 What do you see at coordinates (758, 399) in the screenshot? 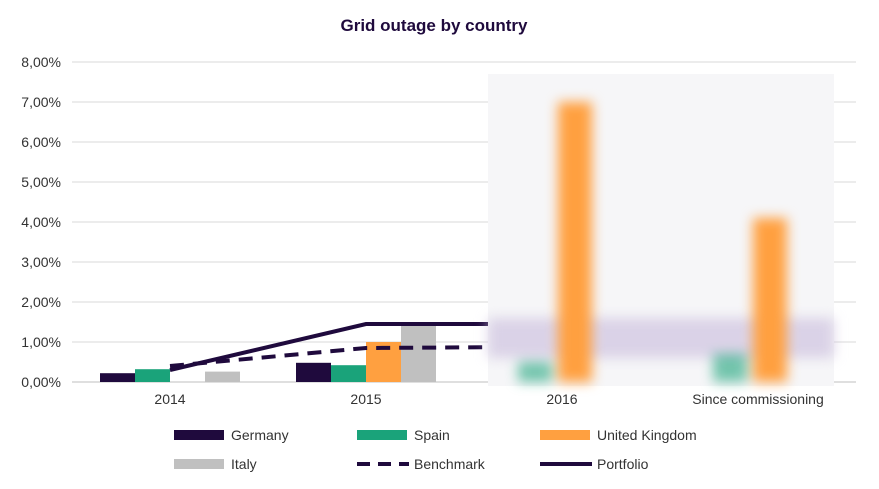
I see `x-tick-label: Since commissioning` at bounding box center [758, 399].